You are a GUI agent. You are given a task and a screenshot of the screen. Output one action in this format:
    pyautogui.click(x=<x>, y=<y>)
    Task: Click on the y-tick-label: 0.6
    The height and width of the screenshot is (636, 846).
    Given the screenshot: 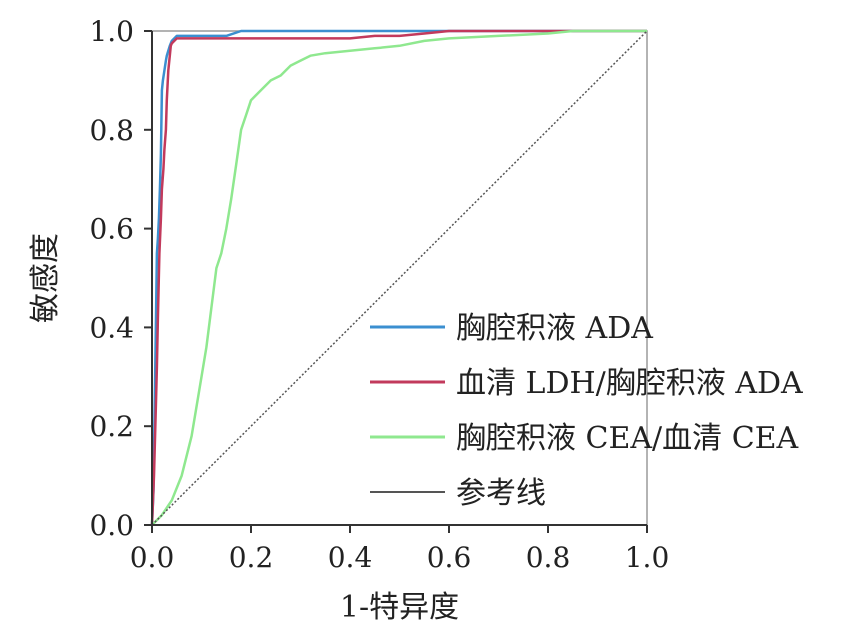 What is the action you would take?
    pyautogui.click(x=111, y=229)
    